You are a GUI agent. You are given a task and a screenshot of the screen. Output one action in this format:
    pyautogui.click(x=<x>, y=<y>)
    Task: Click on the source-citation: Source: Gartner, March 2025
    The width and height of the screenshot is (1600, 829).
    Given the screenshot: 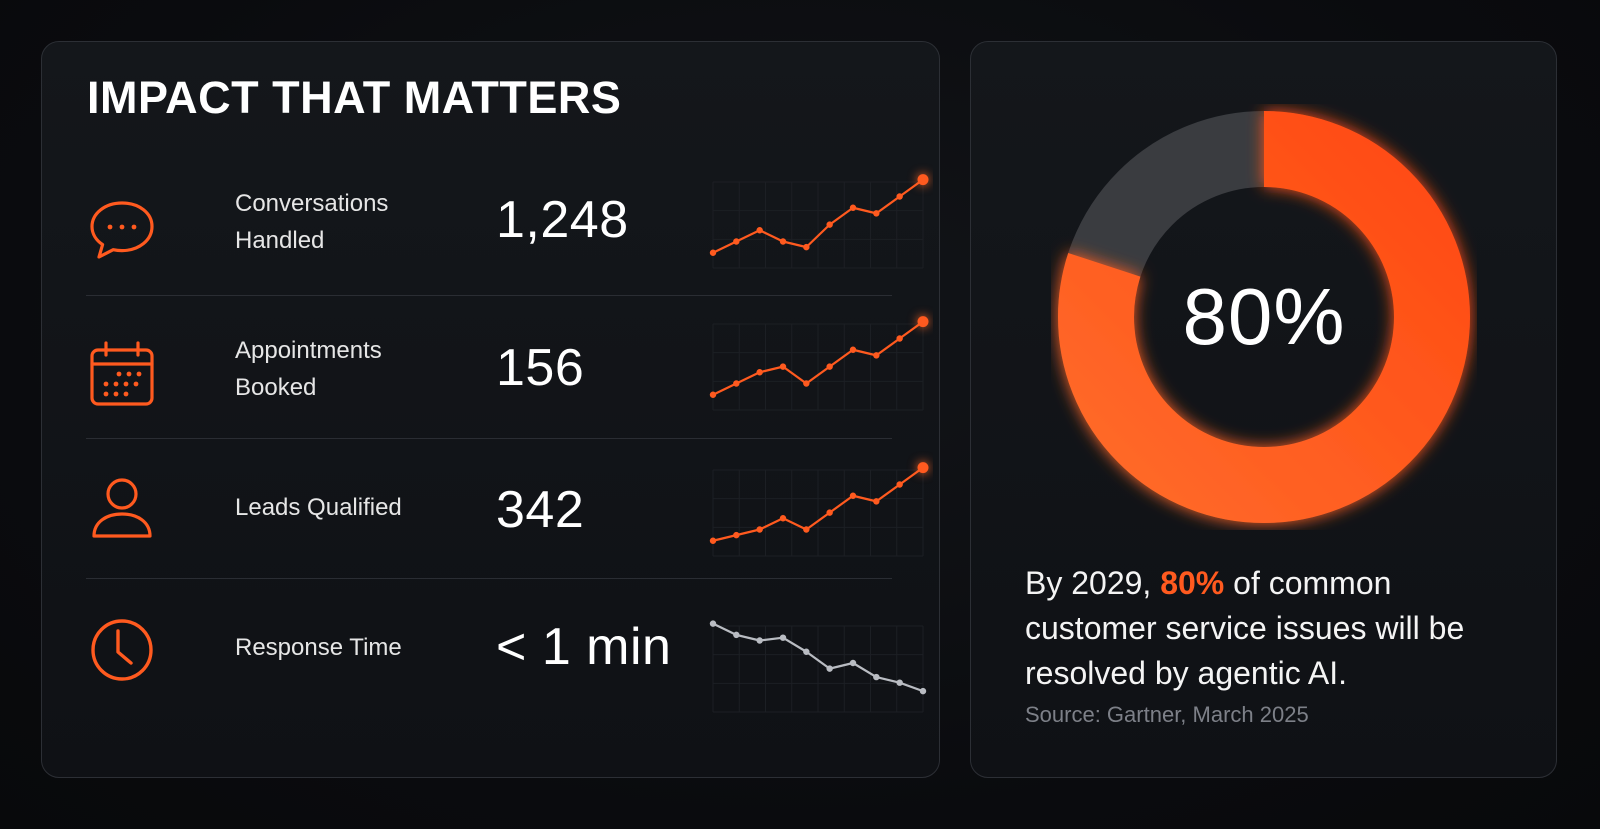 What is the action you would take?
    pyautogui.click(x=1167, y=714)
    